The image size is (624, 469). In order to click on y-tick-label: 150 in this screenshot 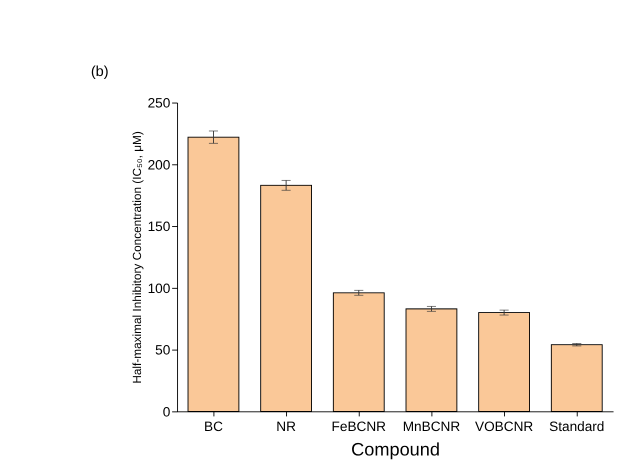, I will do `click(159, 226)`.